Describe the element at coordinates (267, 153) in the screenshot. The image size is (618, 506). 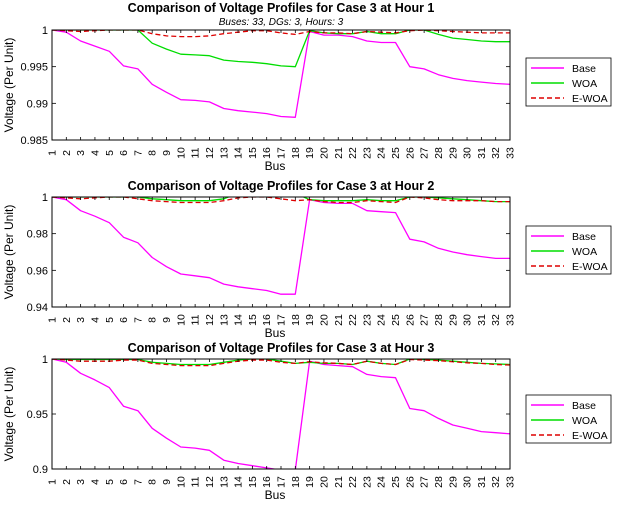
I see `x-tick-label: 16` at that location.